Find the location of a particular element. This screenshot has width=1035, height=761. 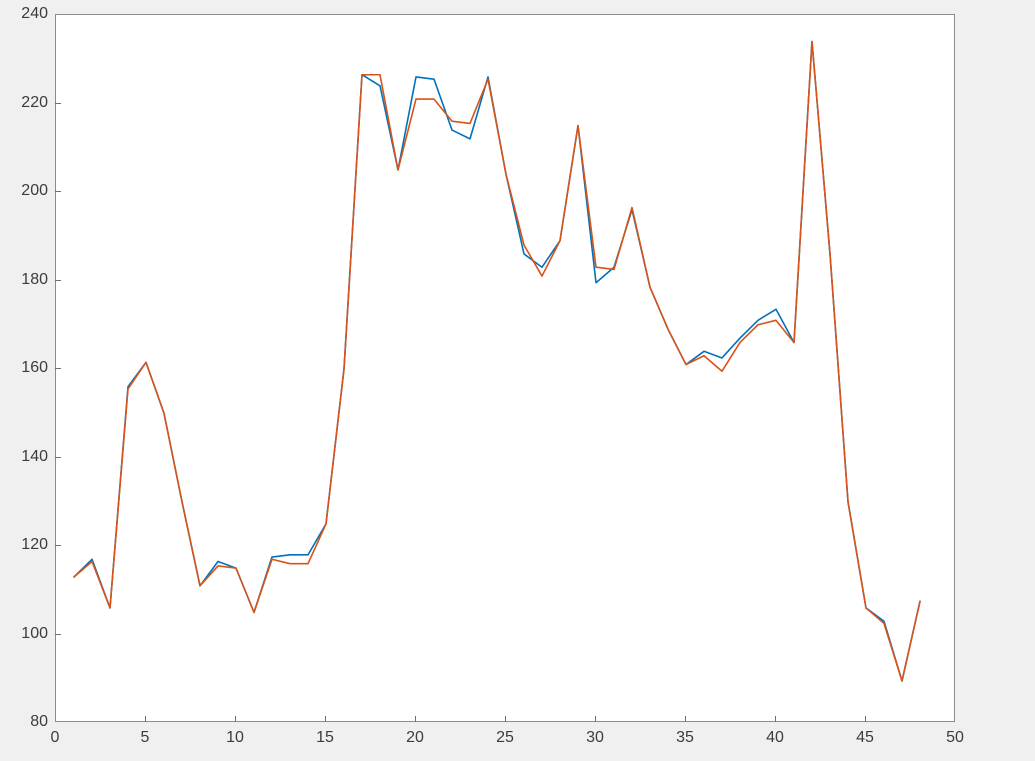

x-tick-label: 10 is located at coordinates (235, 737).